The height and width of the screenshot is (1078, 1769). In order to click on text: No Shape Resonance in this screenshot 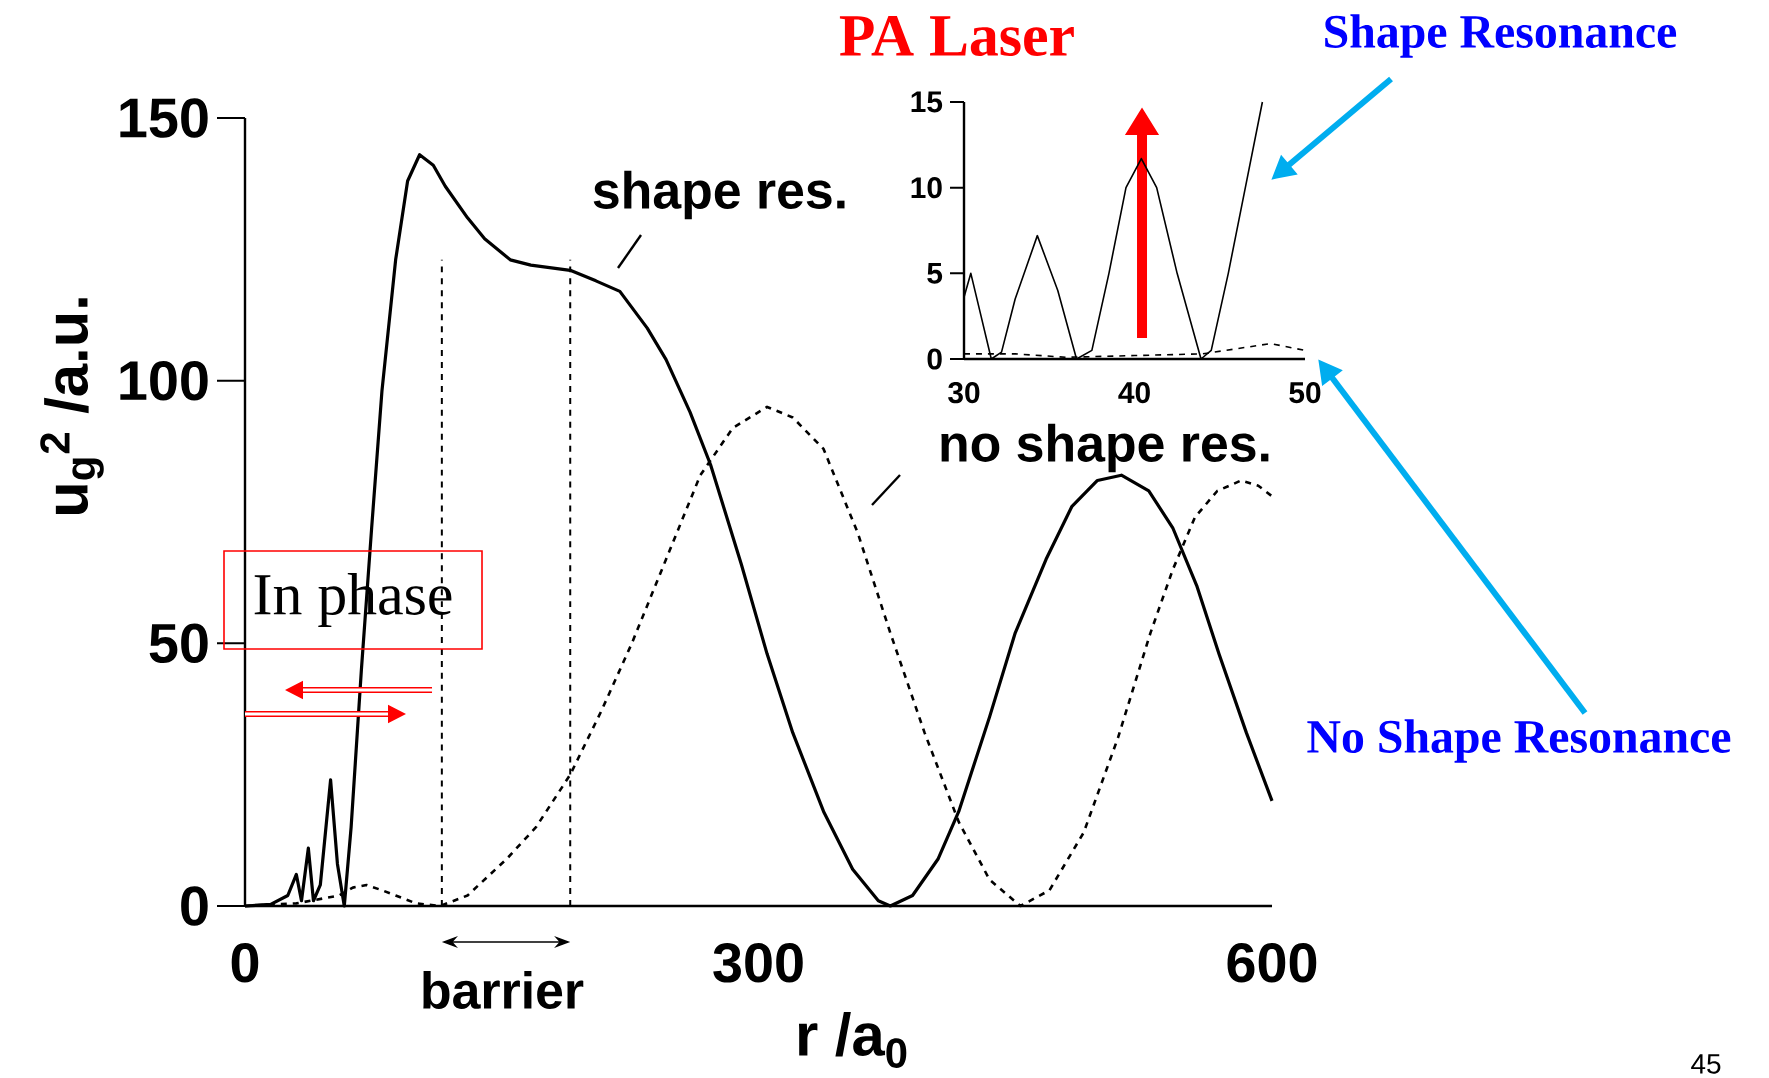, I will do `click(1519, 741)`.